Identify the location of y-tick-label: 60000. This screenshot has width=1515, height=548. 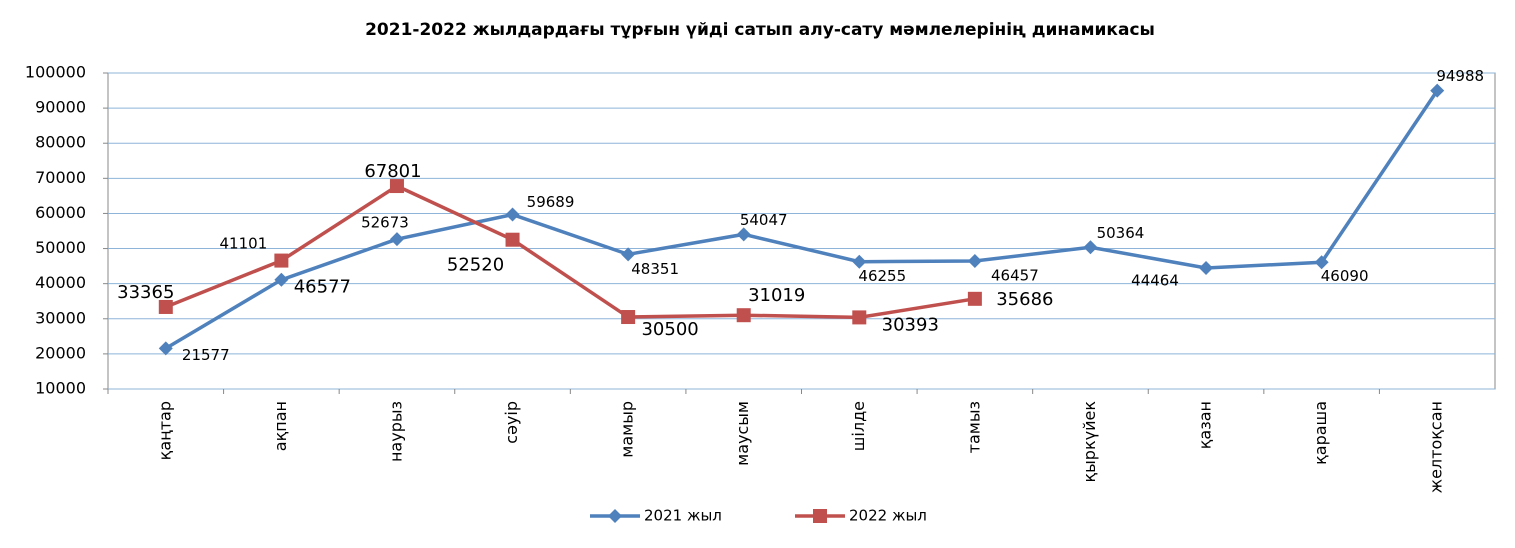
(60, 212).